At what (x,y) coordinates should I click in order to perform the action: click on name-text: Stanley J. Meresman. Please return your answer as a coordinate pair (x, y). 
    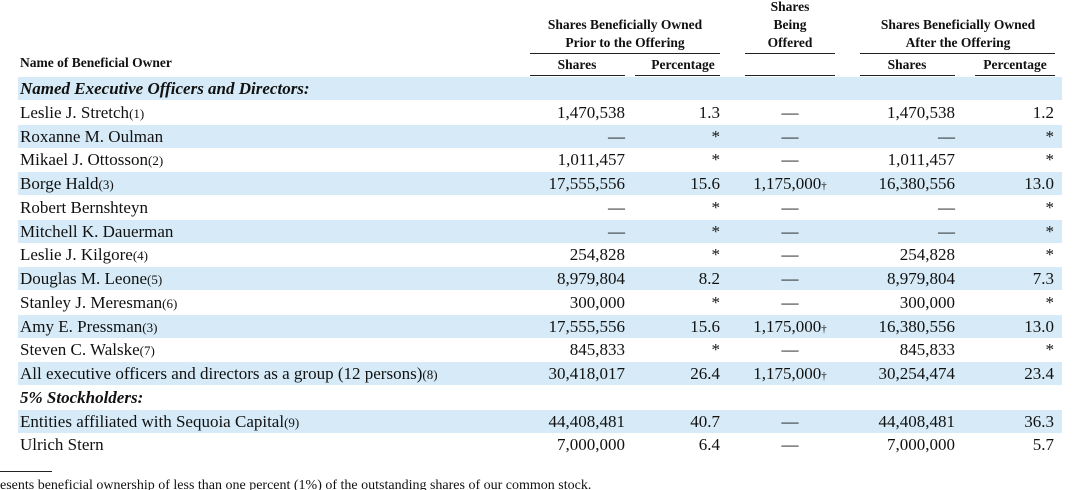
    Looking at the image, I should click on (91, 302).